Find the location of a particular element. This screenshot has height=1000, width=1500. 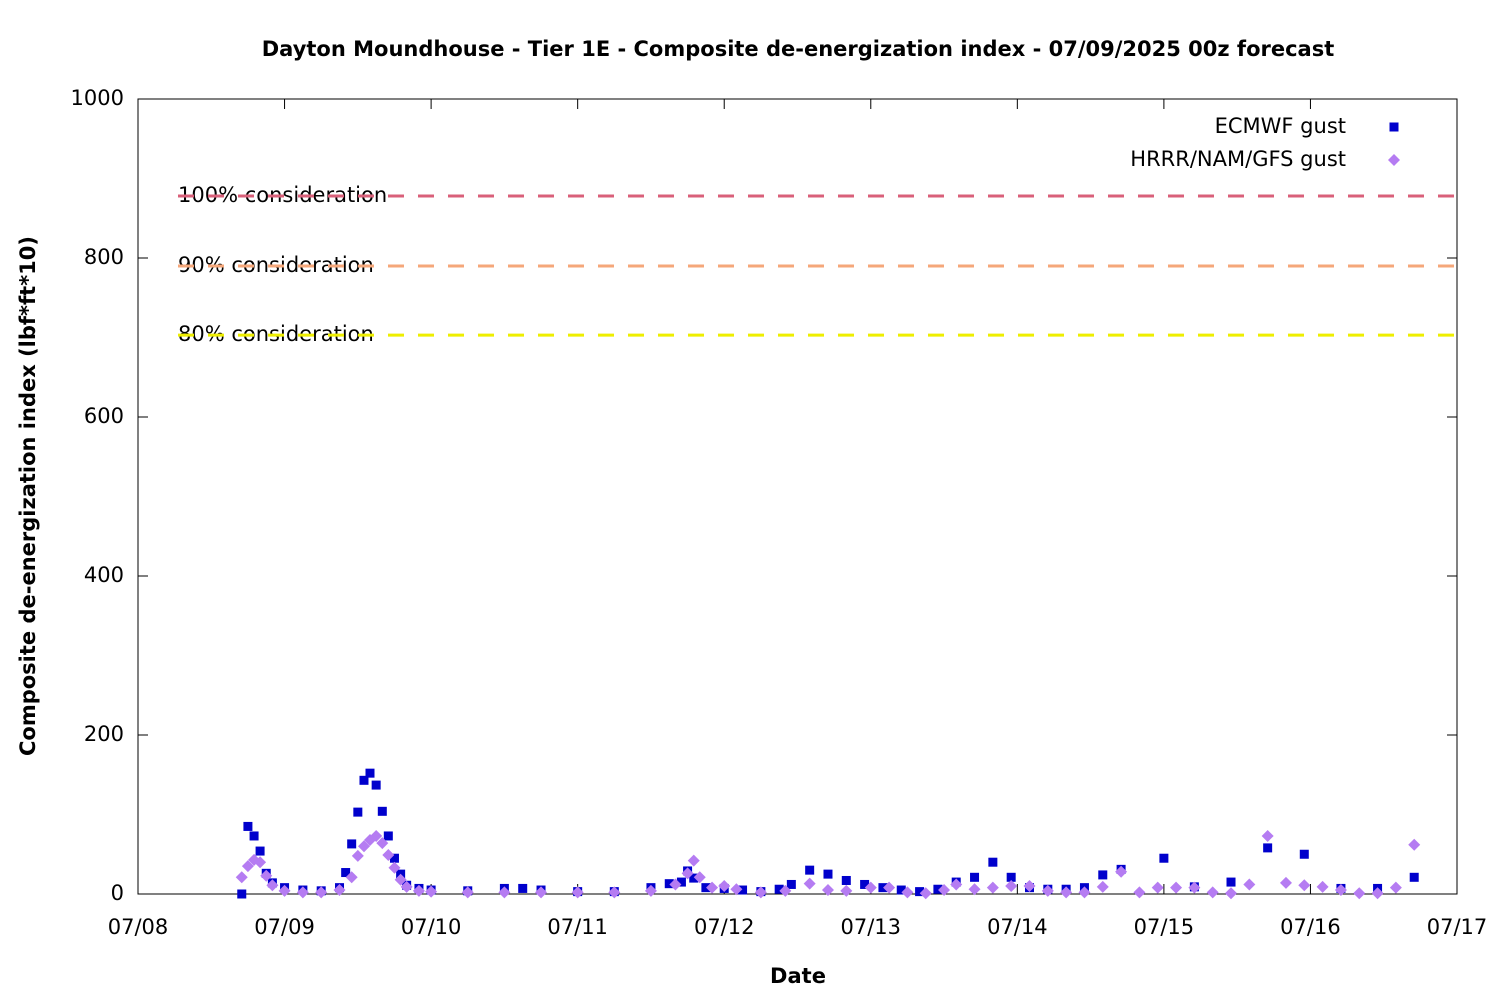

x-tick-label: 07/10 is located at coordinates (431, 927).